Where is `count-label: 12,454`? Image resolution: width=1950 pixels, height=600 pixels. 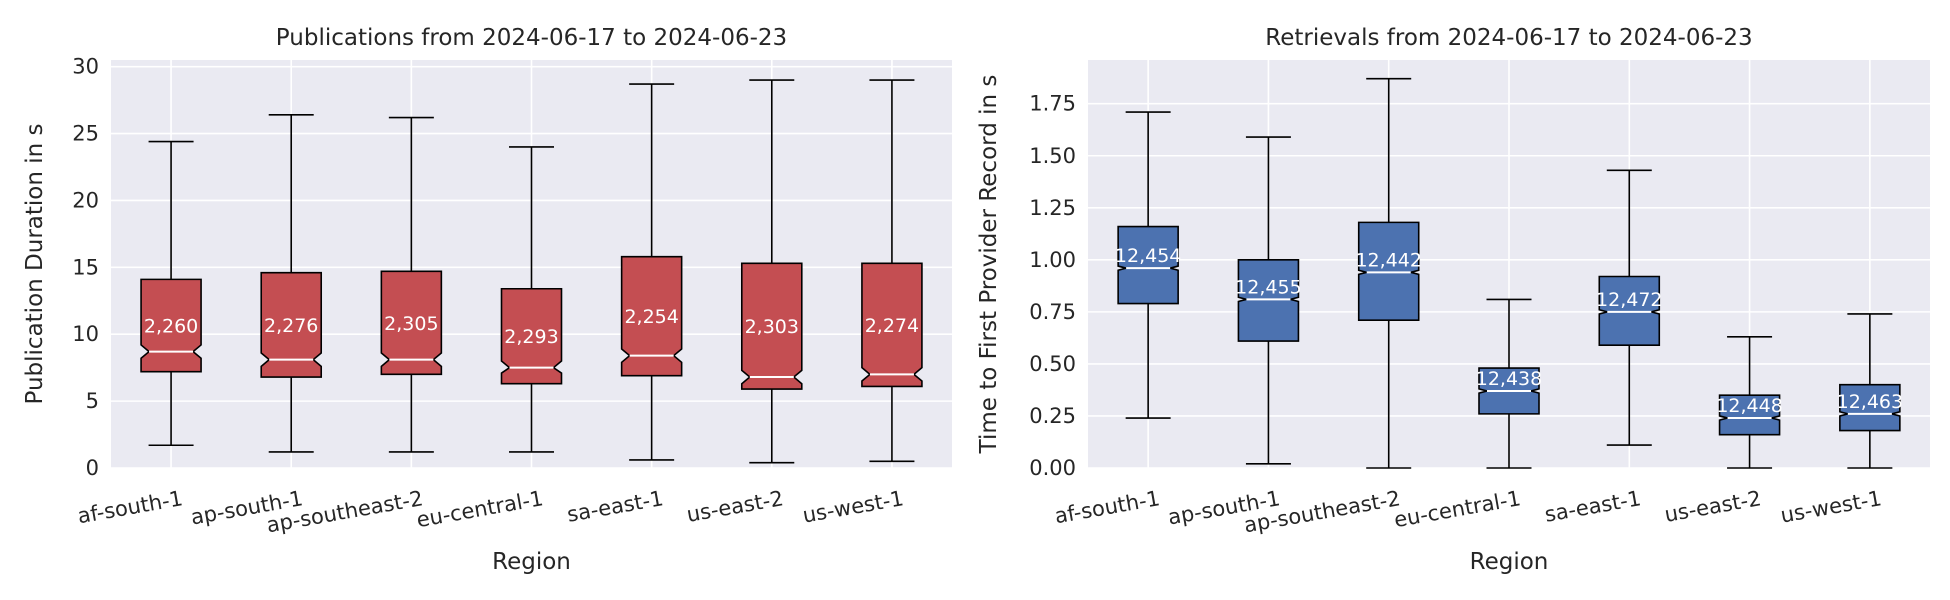 count-label: 12,454 is located at coordinates (1148, 256).